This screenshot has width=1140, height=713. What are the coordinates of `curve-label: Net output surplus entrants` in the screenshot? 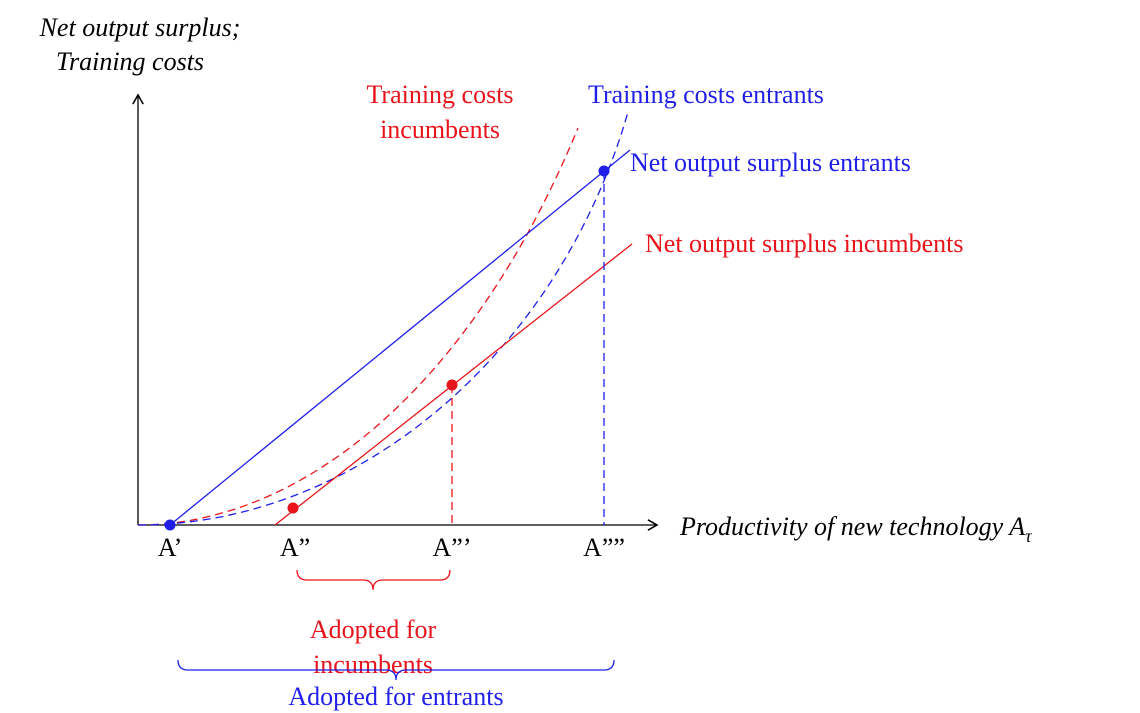 It's located at (770, 162).